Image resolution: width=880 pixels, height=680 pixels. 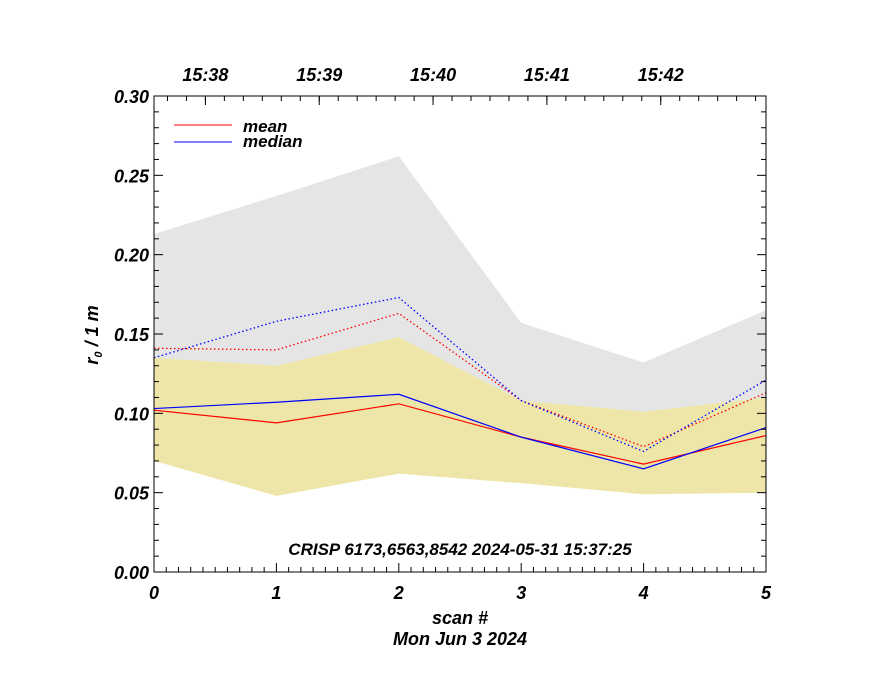 What do you see at coordinates (154, 593) in the screenshot?
I see `x-tick-label: 0` at bounding box center [154, 593].